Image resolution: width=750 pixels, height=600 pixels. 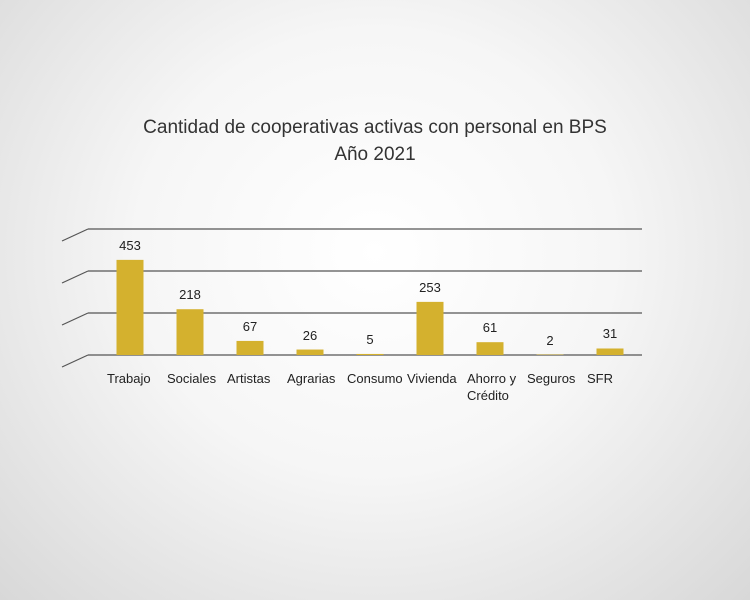 I want to click on data-label: 218, so click(x=190, y=295).